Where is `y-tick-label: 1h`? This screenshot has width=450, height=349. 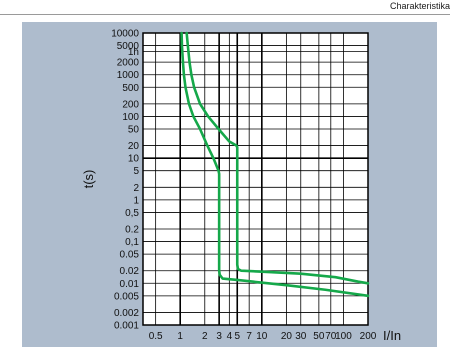 y-tick-label: 1h is located at coordinates (133, 52).